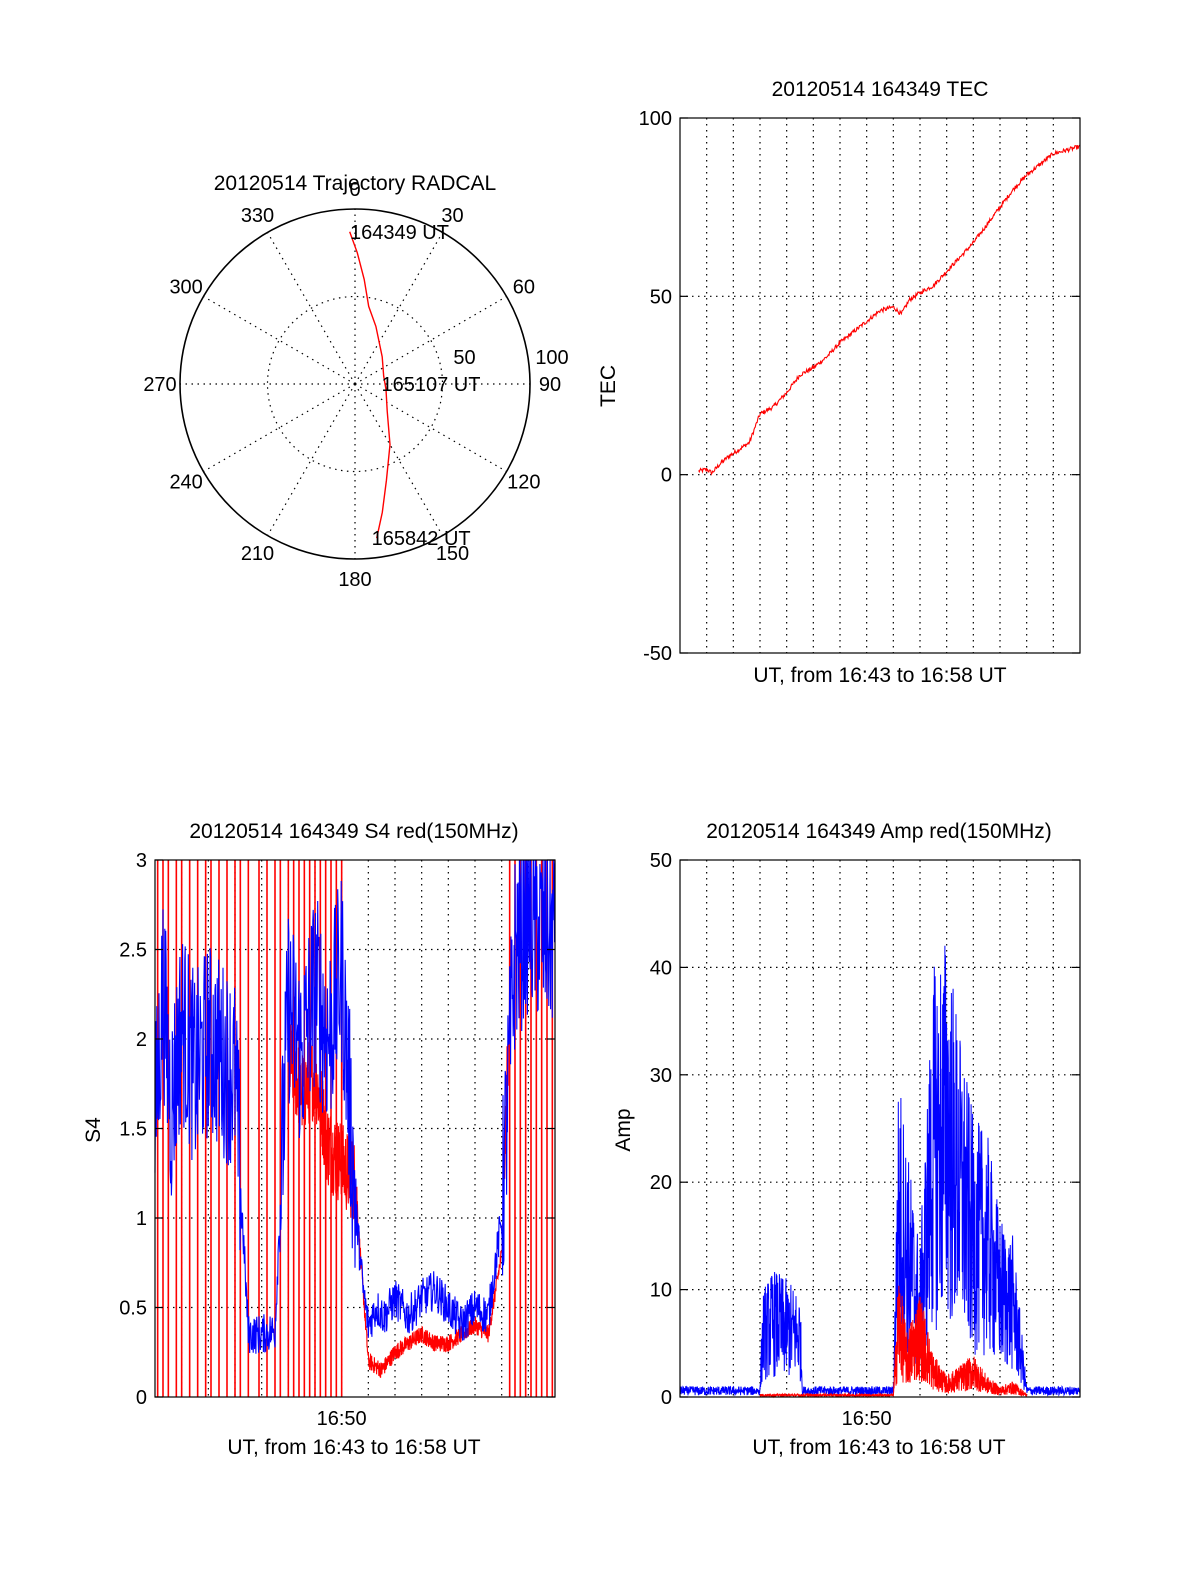 The width and height of the screenshot is (1200, 1575). I want to click on s4-y-tick-label: 2.5, so click(133, 951).